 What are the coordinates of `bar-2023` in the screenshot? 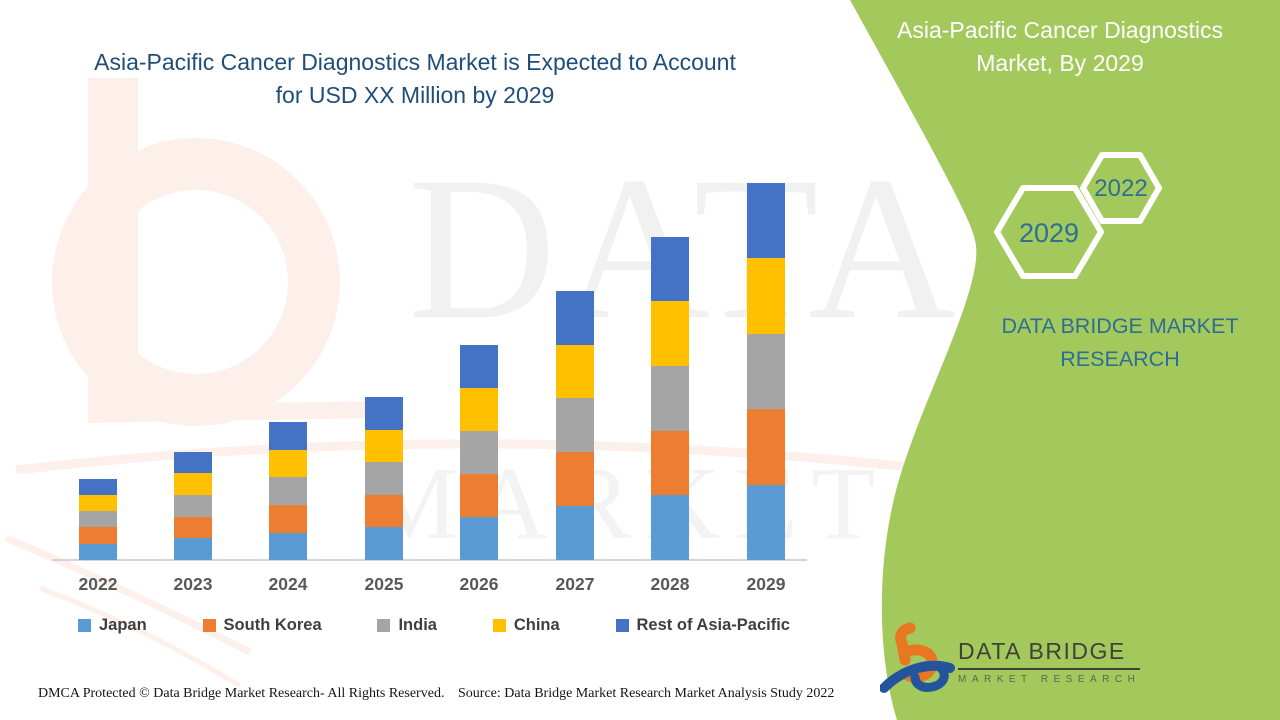 It's located at (193, 506).